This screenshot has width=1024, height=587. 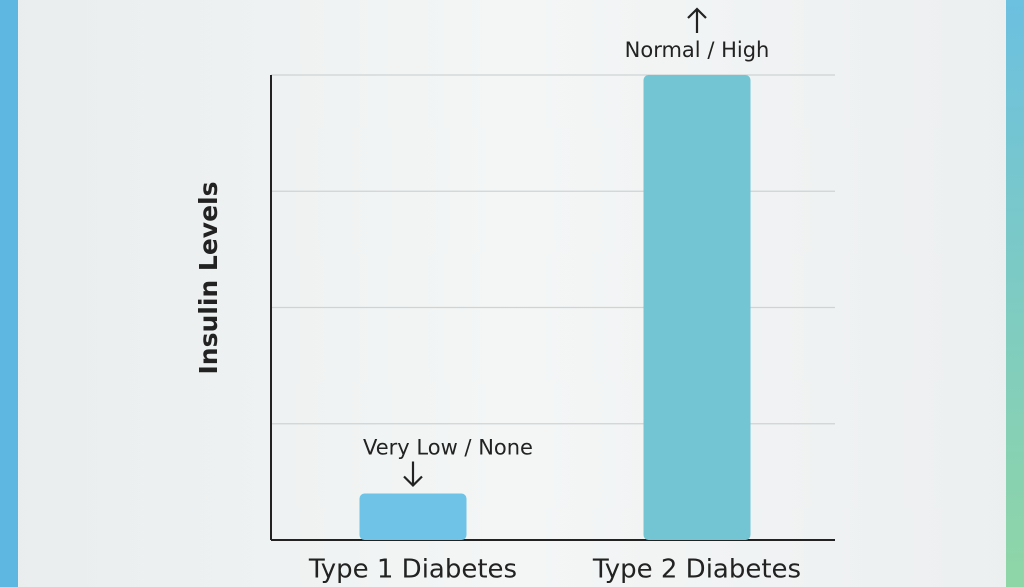 I want to click on x-tick-label: Type 2 Diabetes, so click(x=696, y=570).